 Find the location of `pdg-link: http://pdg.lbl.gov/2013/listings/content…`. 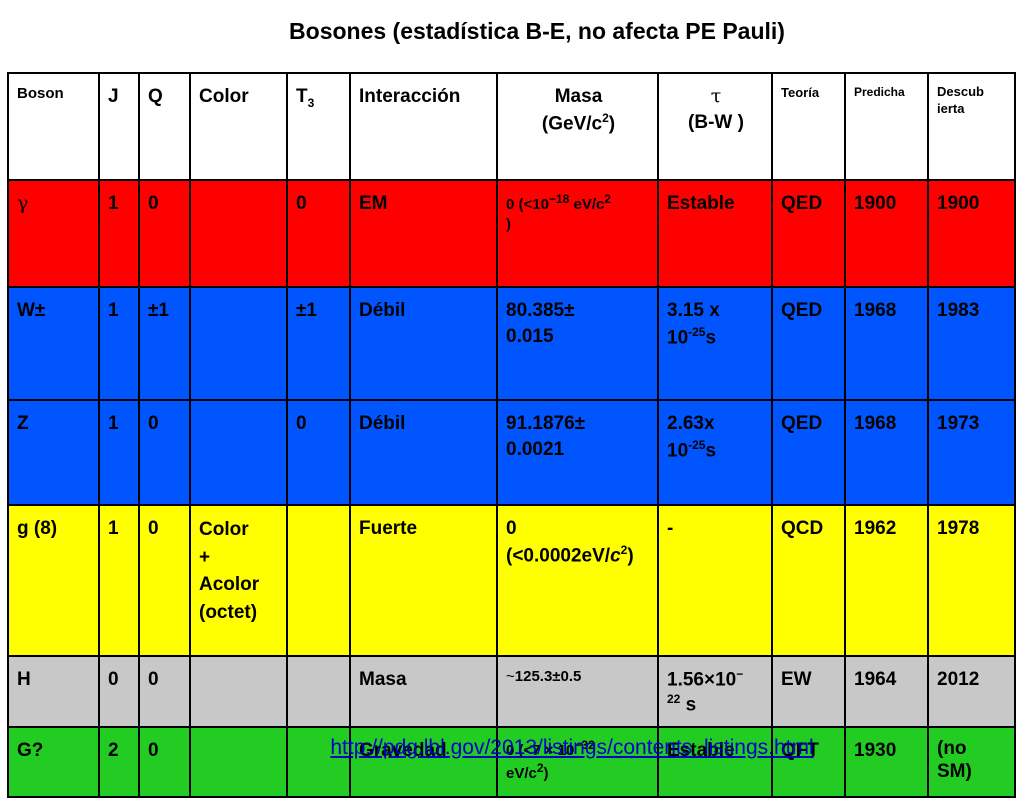

pdg-link: http://pdg.lbl.gov/2013/listings/content… is located at coordinates (572, 747).